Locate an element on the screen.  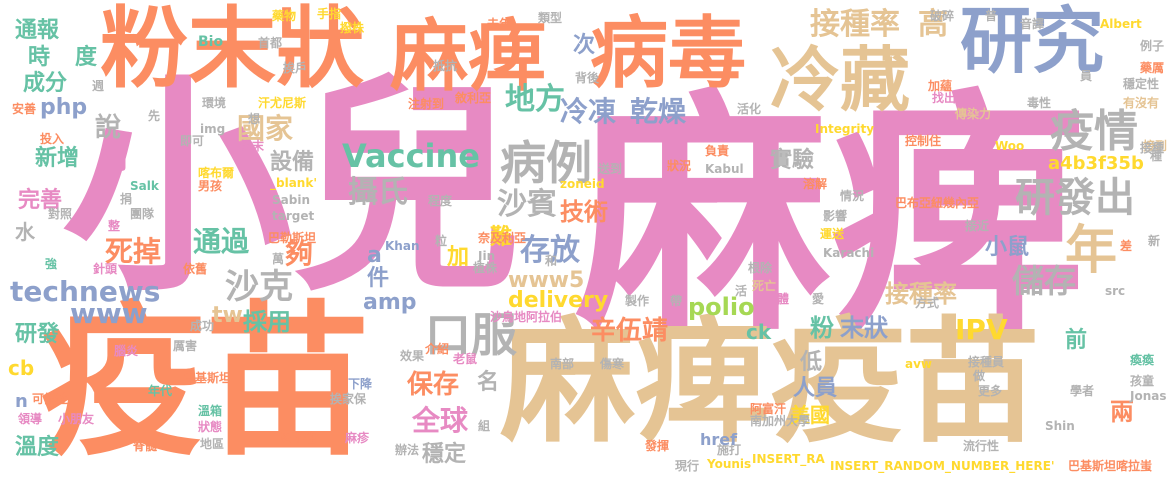
word-chuanranli: 傳染力 is located at coordinates (973, 114).